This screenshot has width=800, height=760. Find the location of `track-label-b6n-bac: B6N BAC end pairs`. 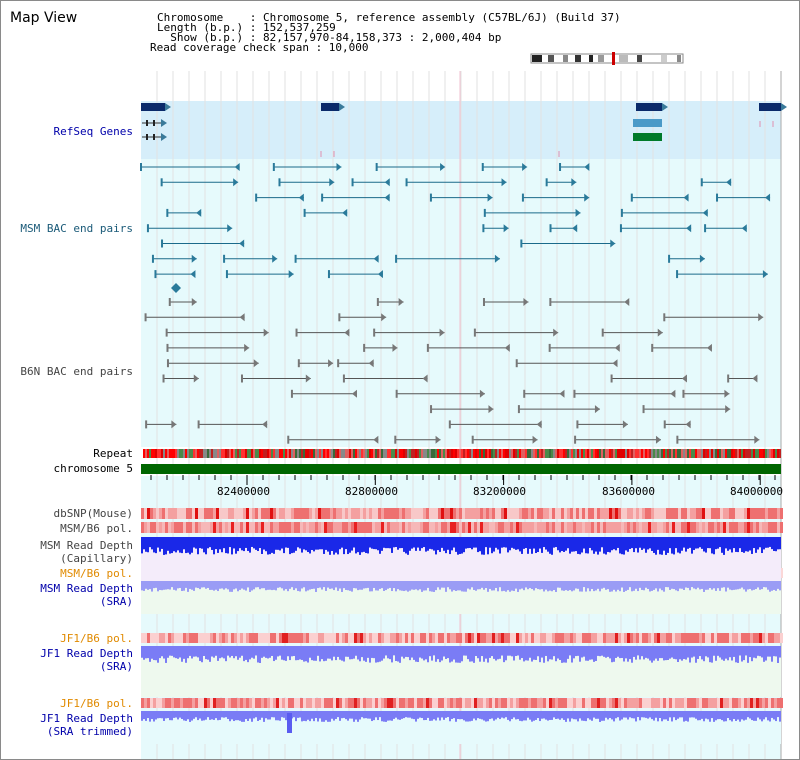

track-label-b6n-bac: B6N BAC end pairs is located at coordinates (76, 371).